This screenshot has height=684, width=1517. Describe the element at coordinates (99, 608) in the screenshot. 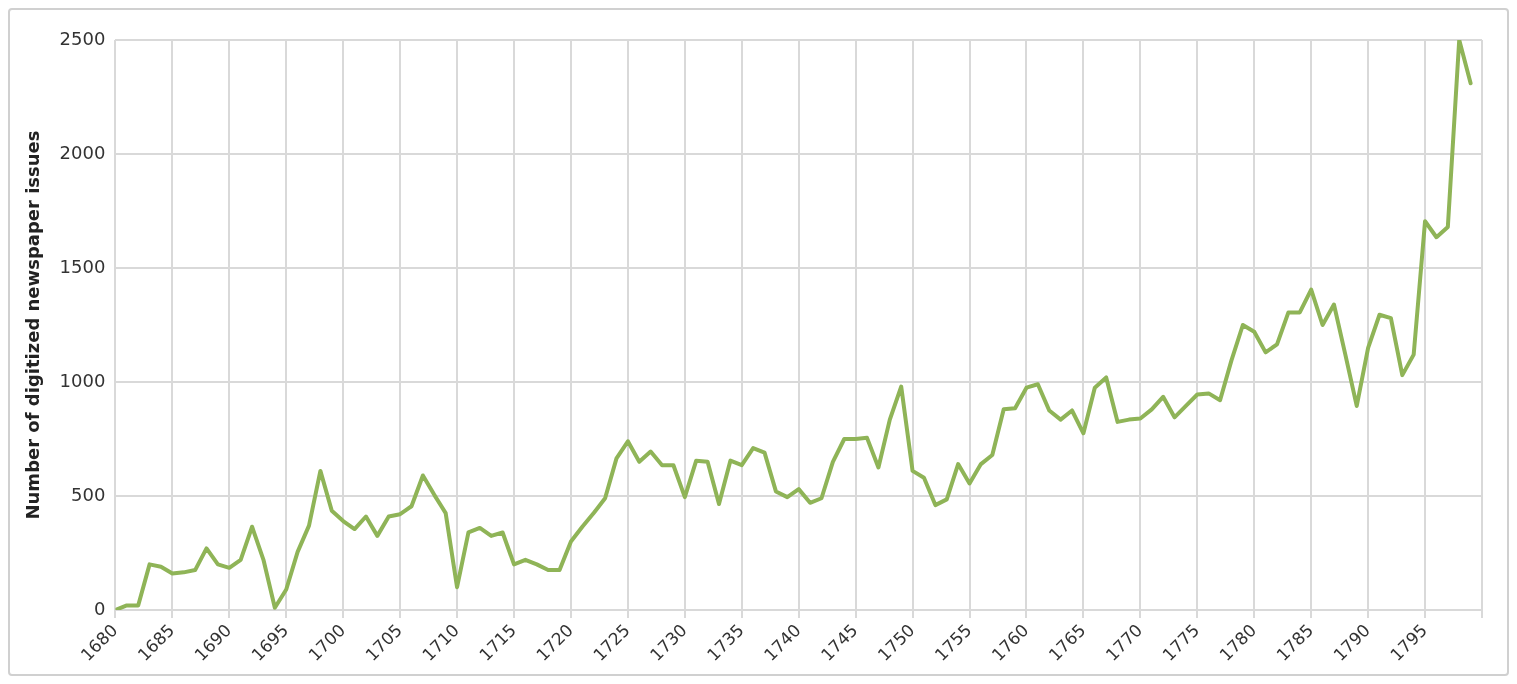

I see `y-tick-label: 0` at that location.